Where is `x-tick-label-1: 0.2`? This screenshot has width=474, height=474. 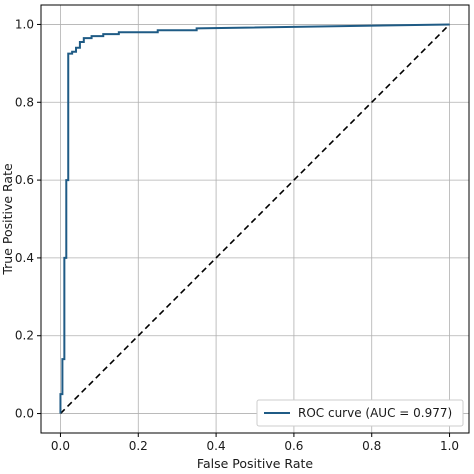
x-tick-label-1: 0.2 is located at coordinates (138, 446).